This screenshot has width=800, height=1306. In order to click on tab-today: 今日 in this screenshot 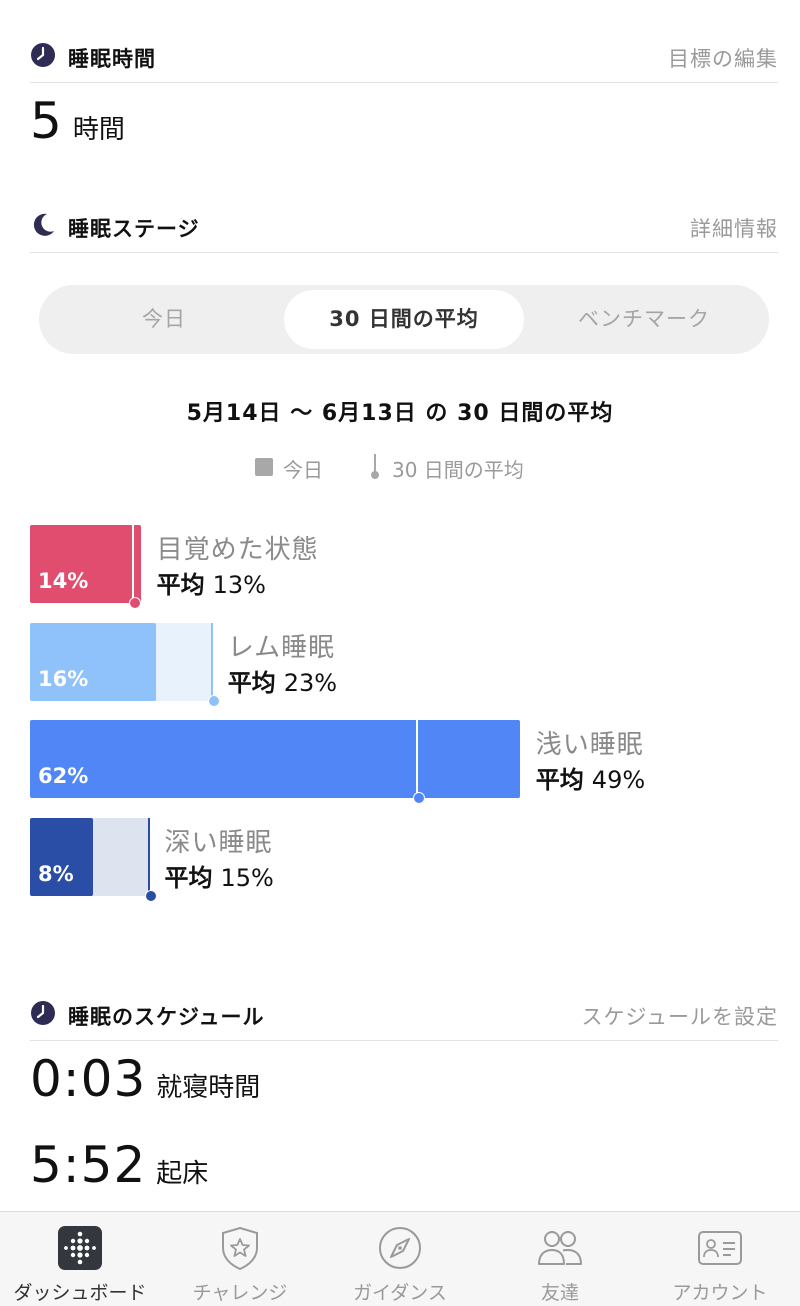, I will do `click(164, 319)`.